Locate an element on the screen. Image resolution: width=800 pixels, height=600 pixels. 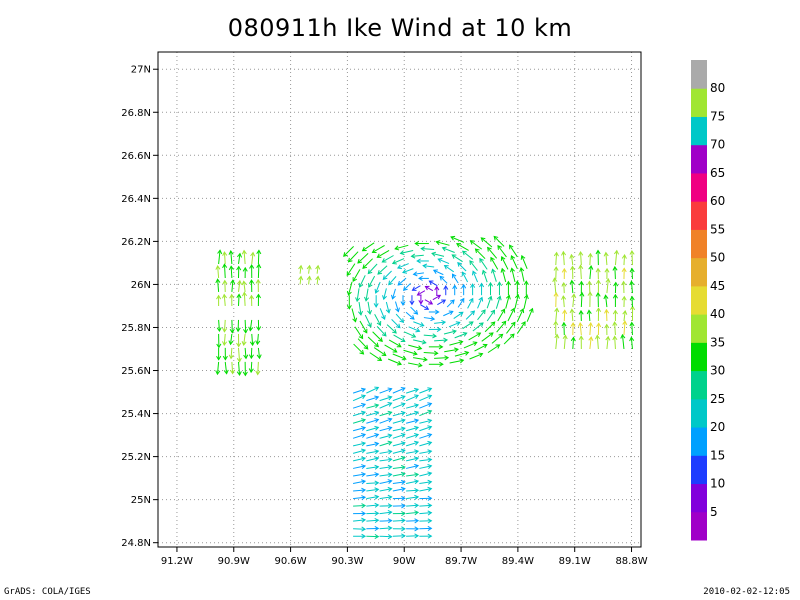
colorbar-label: 50 is located at coordinates (717, 258).